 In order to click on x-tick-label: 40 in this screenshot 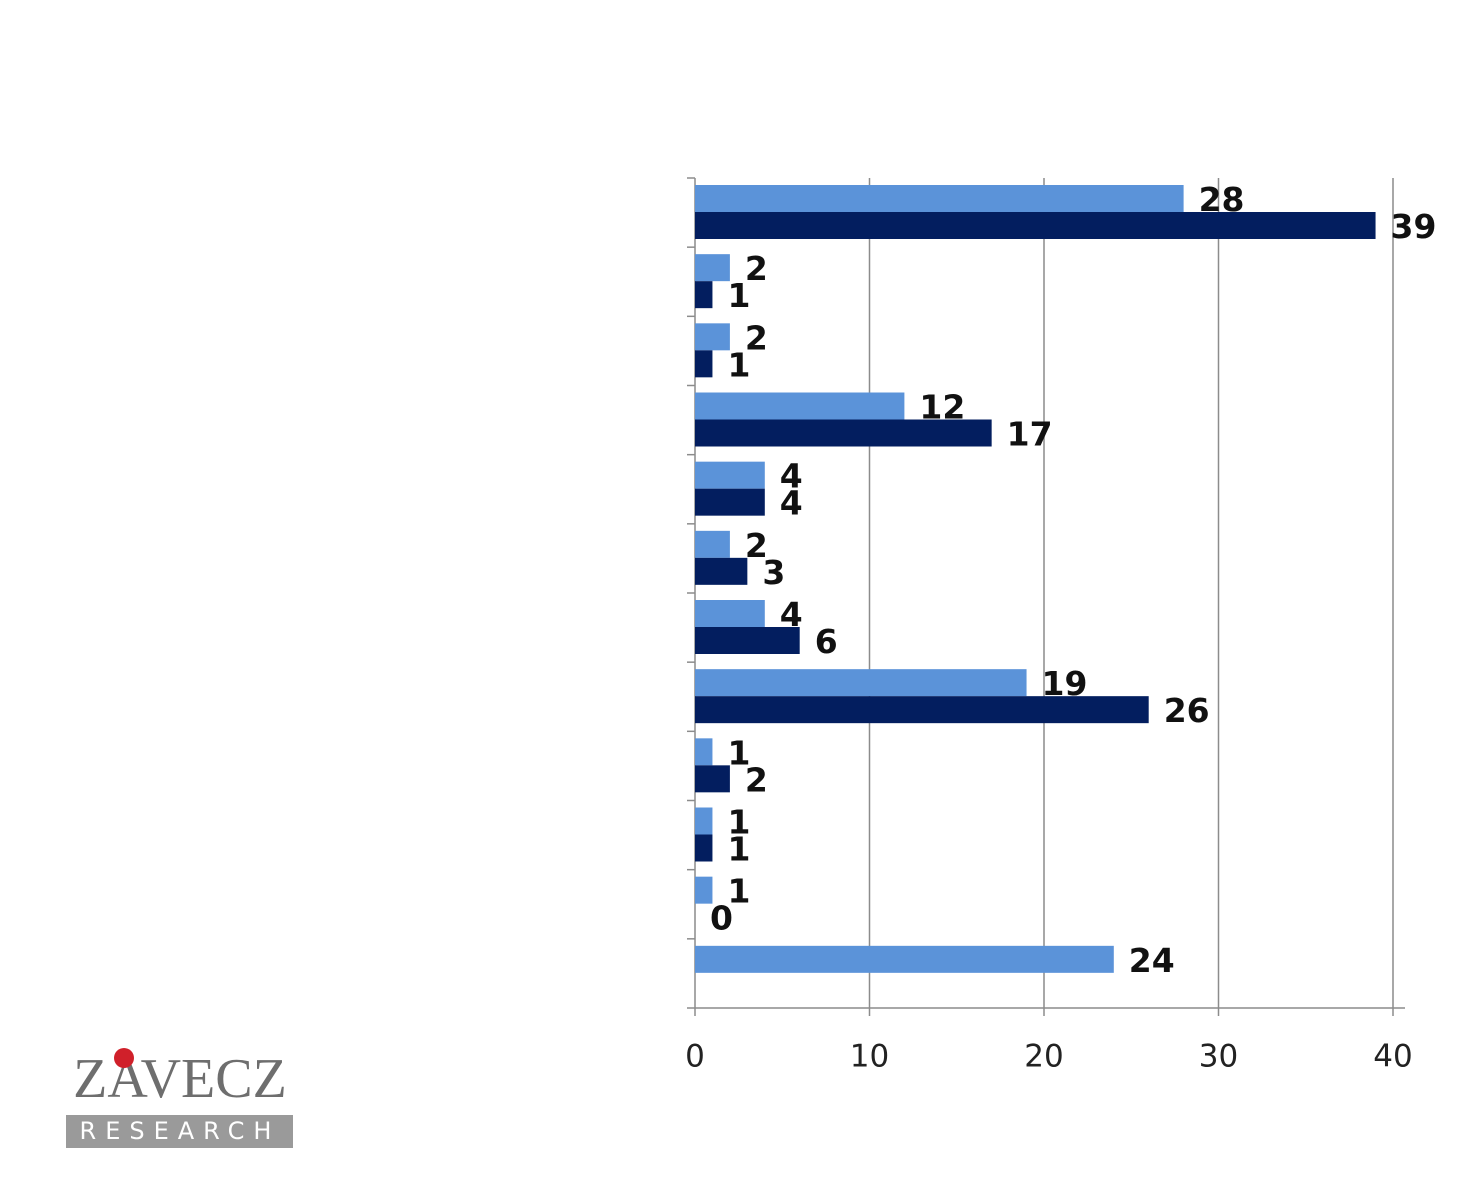, I will do `click(1392, 1057)`.